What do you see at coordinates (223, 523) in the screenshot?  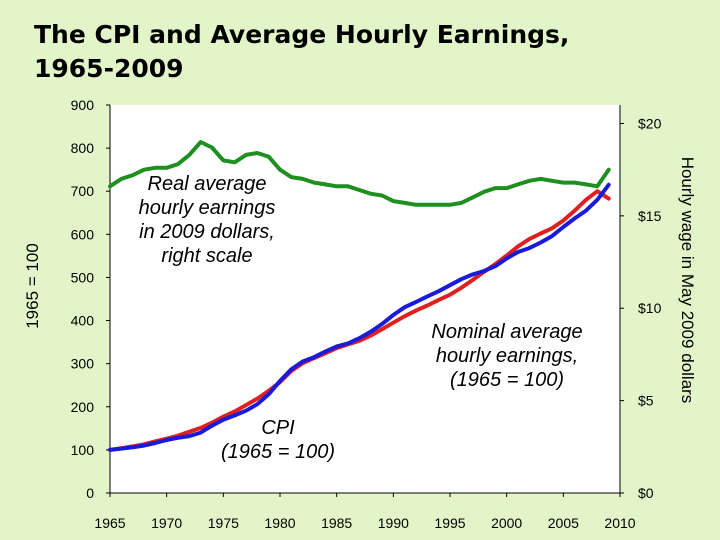 I see `x-axis-tick-label: 1975` at bounding box center [223, 523].